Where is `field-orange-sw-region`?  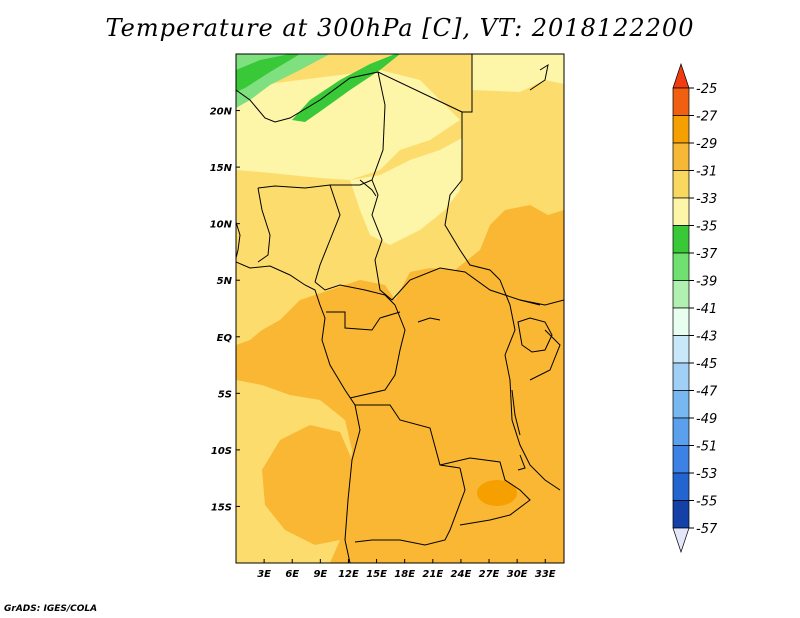
field-orange-sw-region is located at coordinates (307, 485).